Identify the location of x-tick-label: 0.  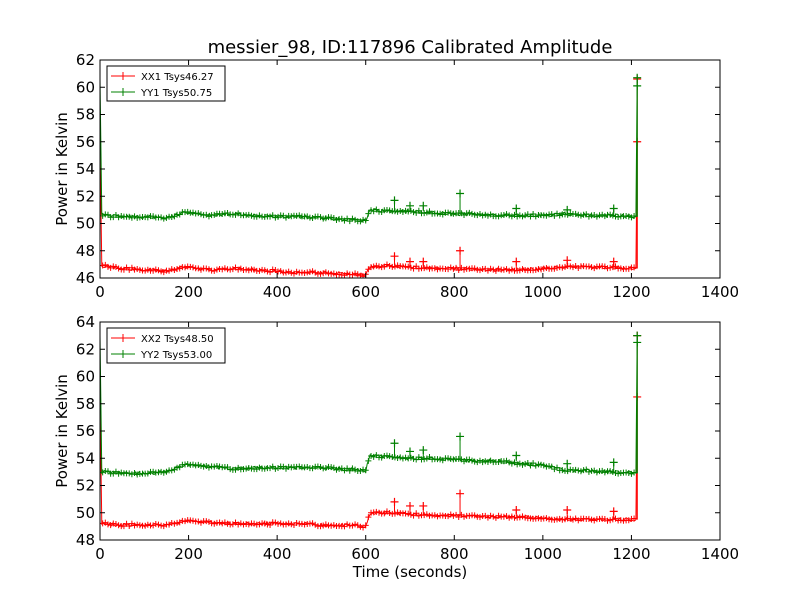
(100, 292).